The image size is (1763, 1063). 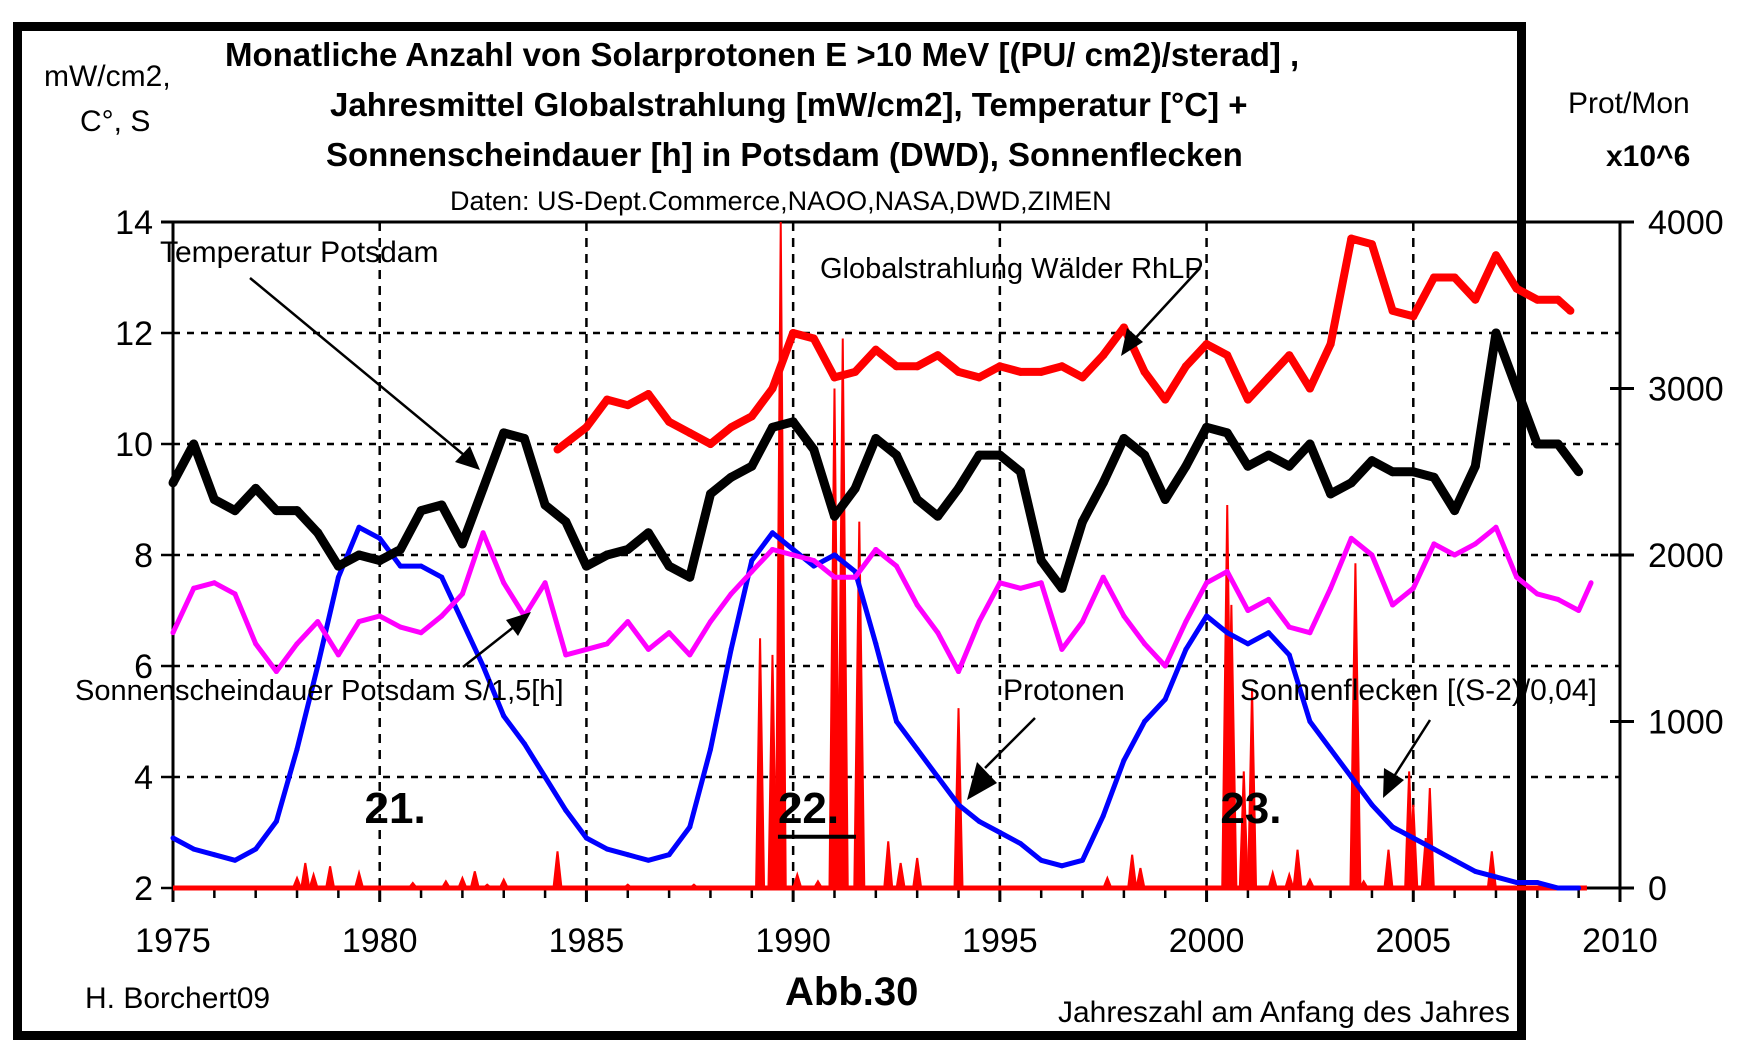 What do you see at coordinates (1686, 556) in the screenshot?
I see `y-right-tick-label: 2000` at bounding box center [1686, 556].